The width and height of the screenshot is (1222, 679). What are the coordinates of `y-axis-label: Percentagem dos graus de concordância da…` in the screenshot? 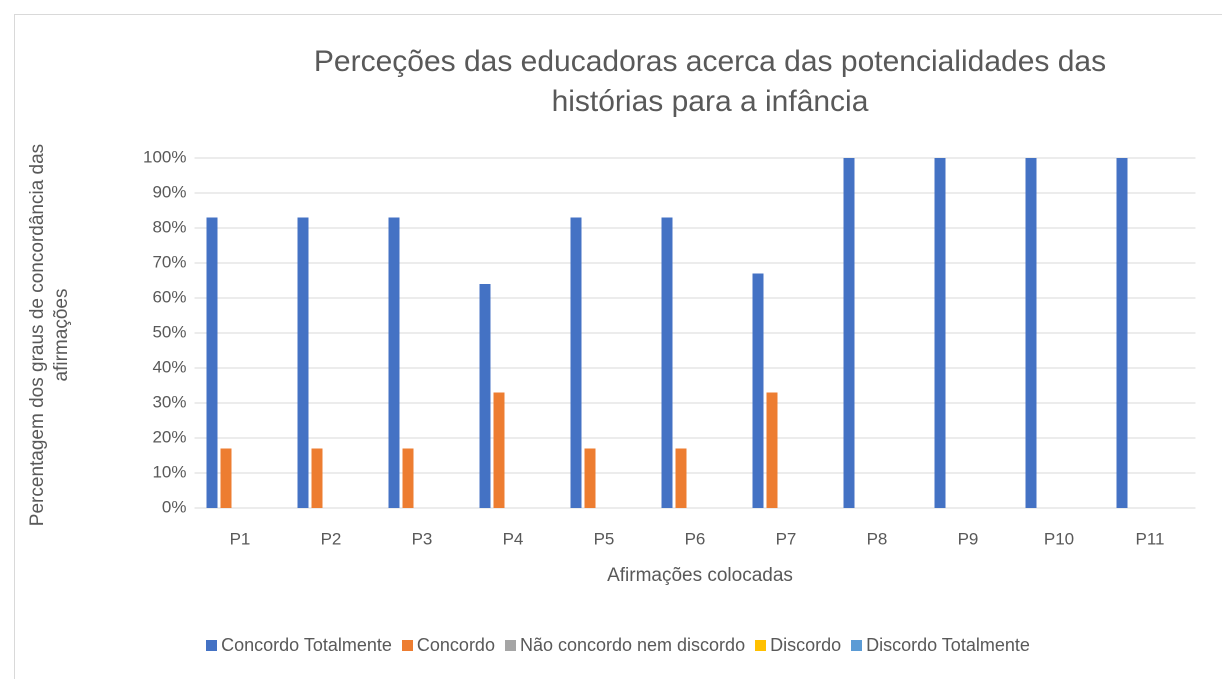 It's located at (49, 335).